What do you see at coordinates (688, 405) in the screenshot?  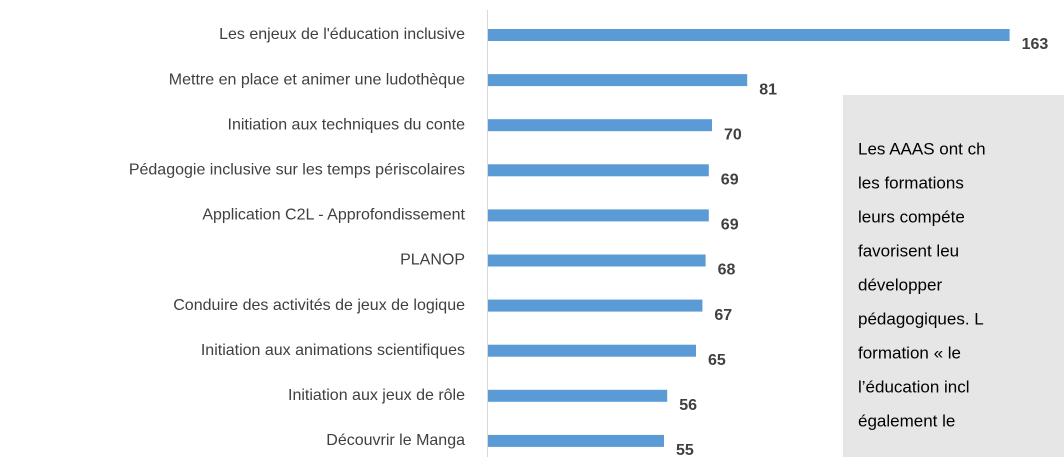 I see `value-label: 56` at bounding box center [688, 405].